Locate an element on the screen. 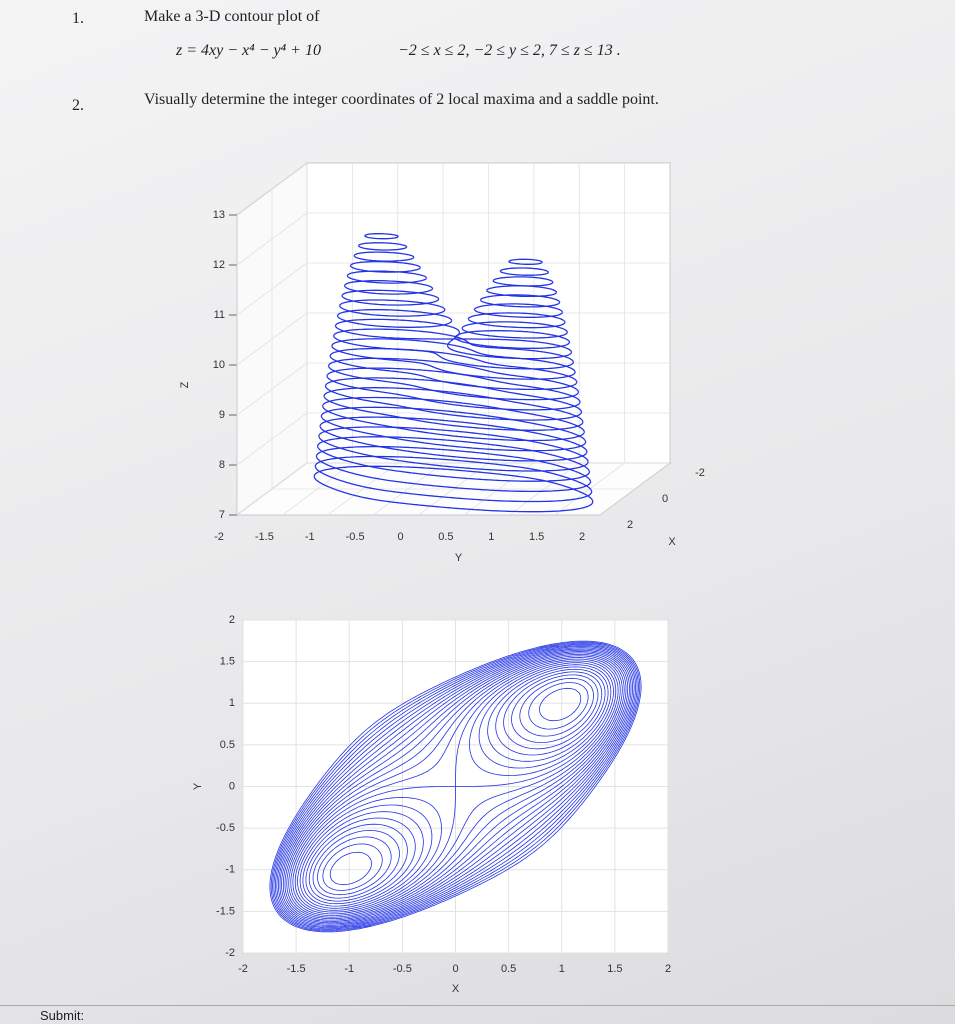  z-tick-label: 11 is located at coordinates (219, 315).